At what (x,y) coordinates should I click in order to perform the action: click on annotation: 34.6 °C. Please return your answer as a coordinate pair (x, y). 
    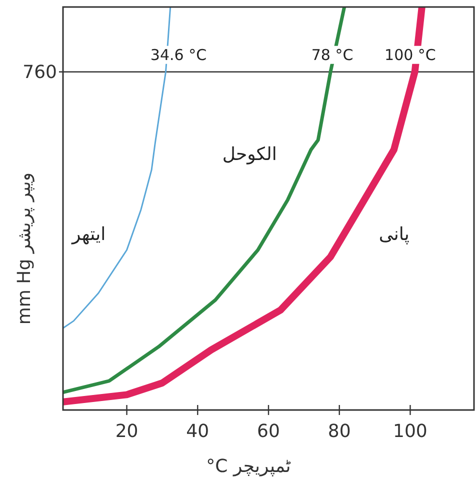
    Looking at the image, I should click on (178, 55).